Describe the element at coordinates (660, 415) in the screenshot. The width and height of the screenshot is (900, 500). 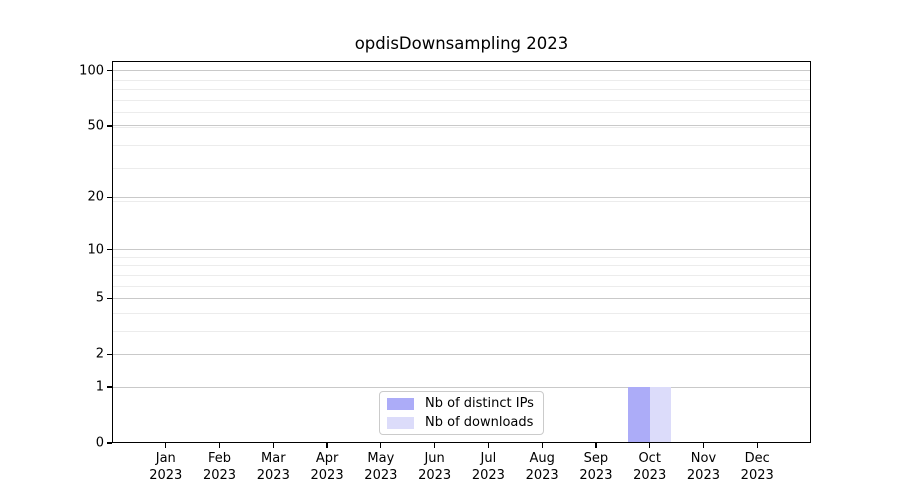
I see `bar-downloads` at that location.